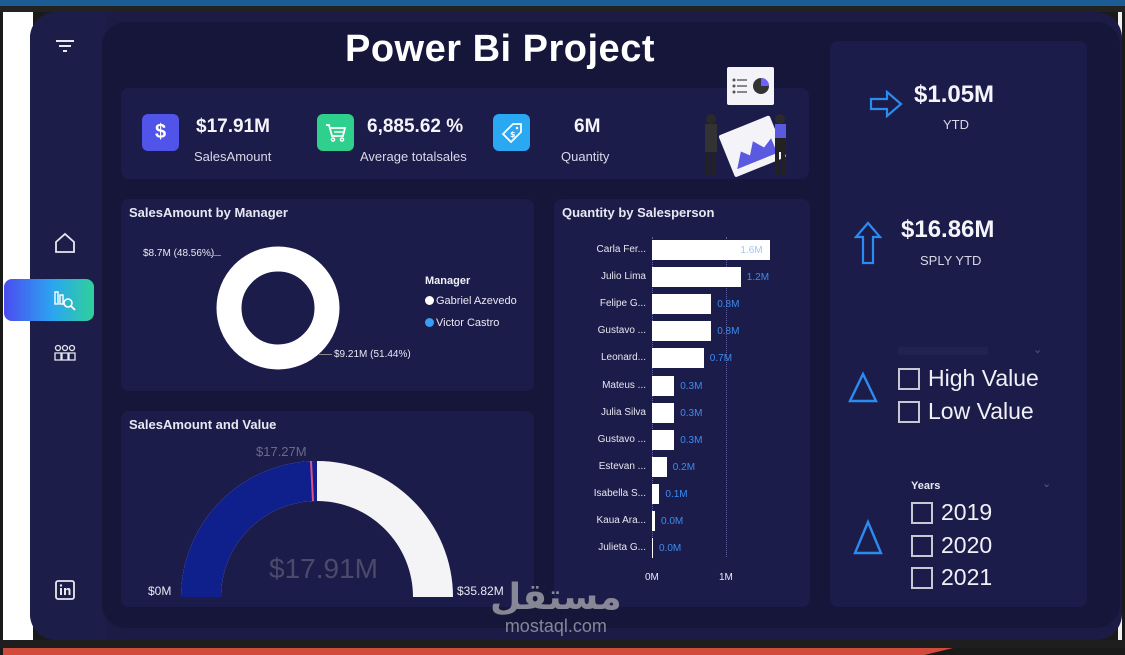 The width and height of the screenshot is (1125, 655). What do you see at coordinates (65, 243) in the screenshot?
I see `home-icon` at bounding box center [65, 243].